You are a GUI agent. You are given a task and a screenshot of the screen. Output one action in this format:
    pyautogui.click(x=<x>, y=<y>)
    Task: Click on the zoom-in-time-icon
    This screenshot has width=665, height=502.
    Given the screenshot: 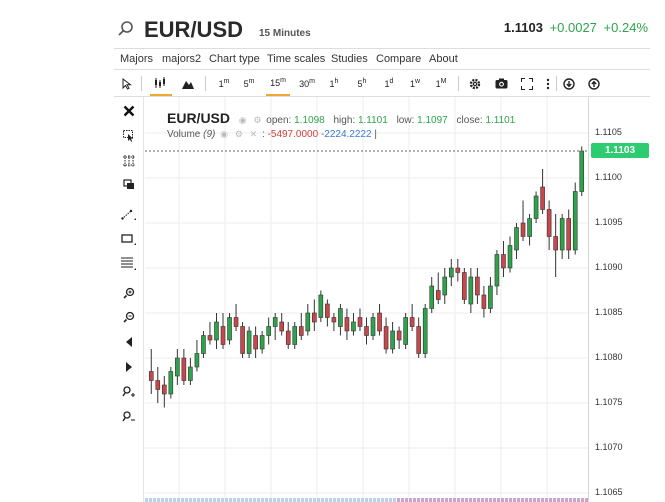 What is the action you would take?
    pyautogui.click(x=129, y=392)
    